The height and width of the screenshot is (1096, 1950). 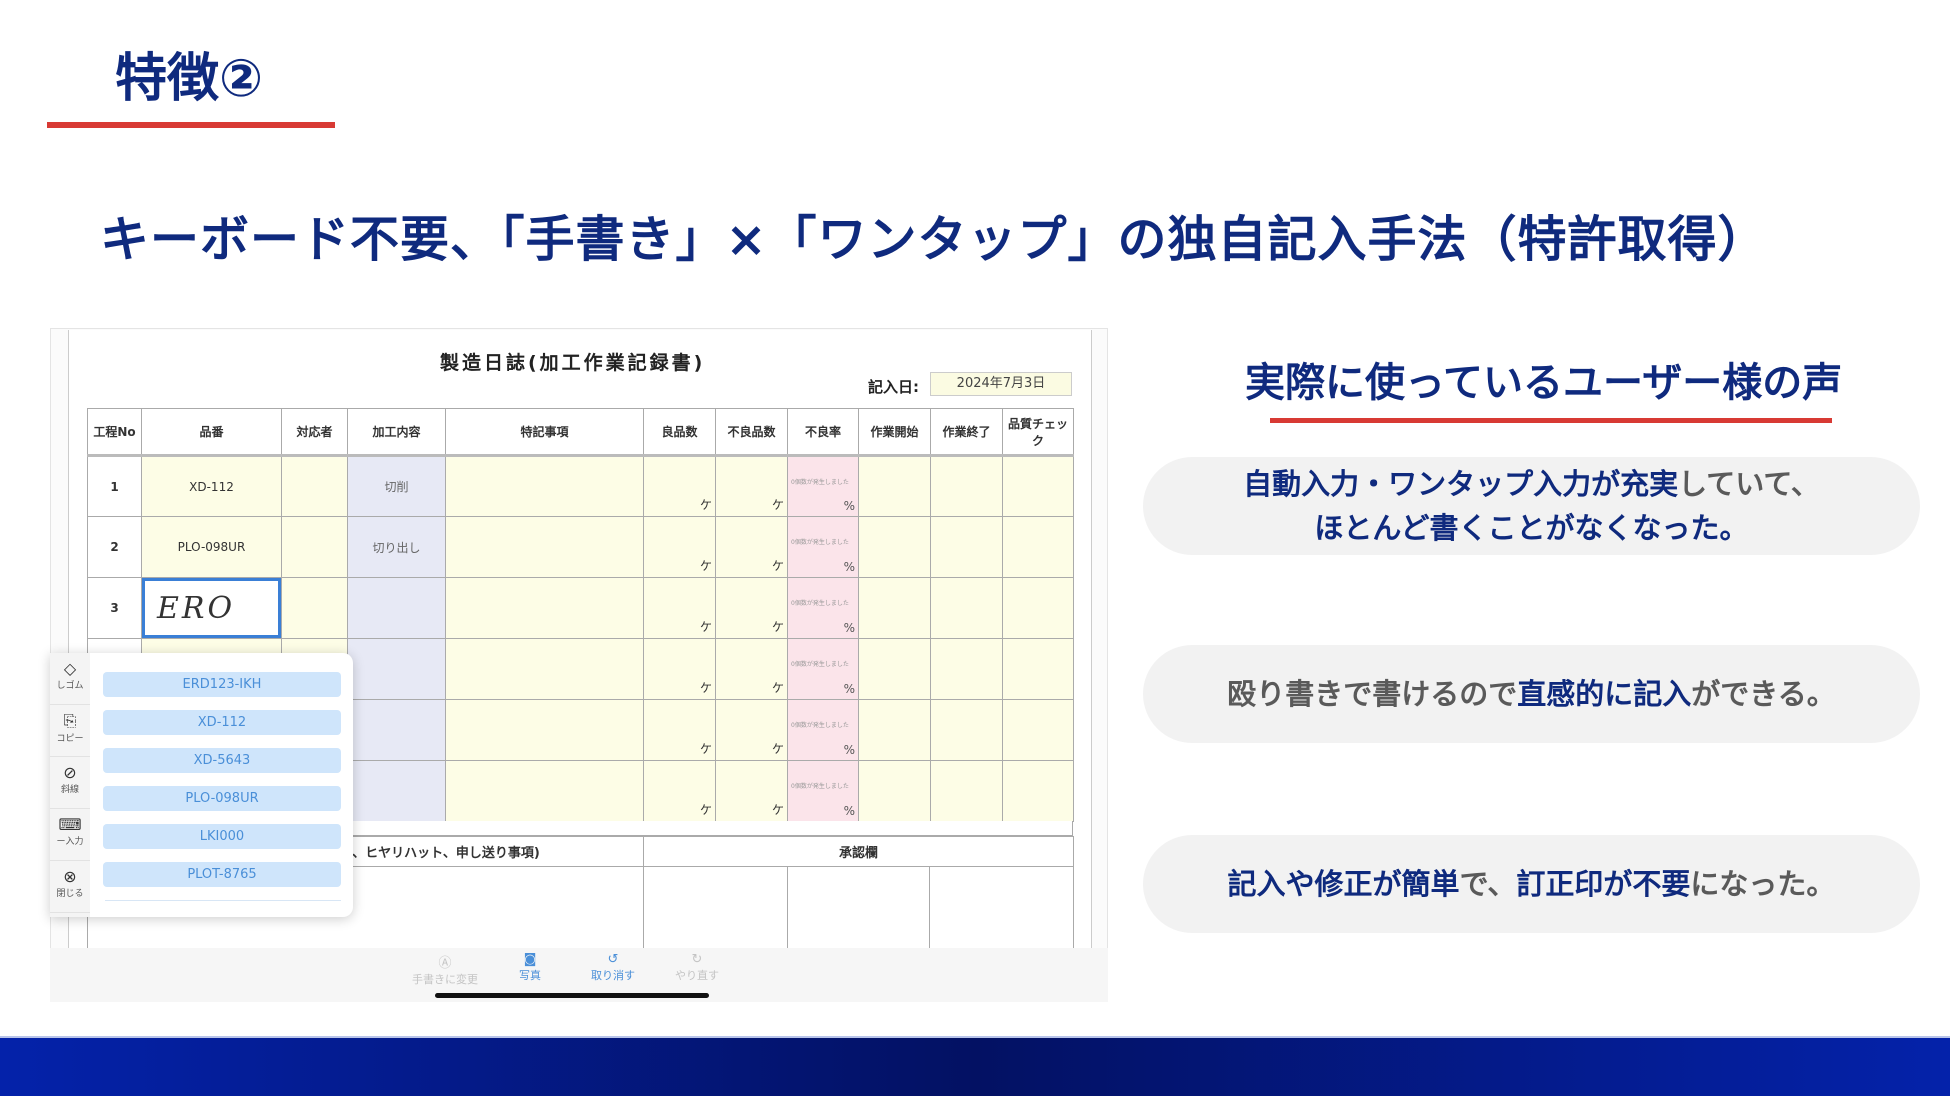 I want to click on tool-label: コピー, so click(x=70, y=739).